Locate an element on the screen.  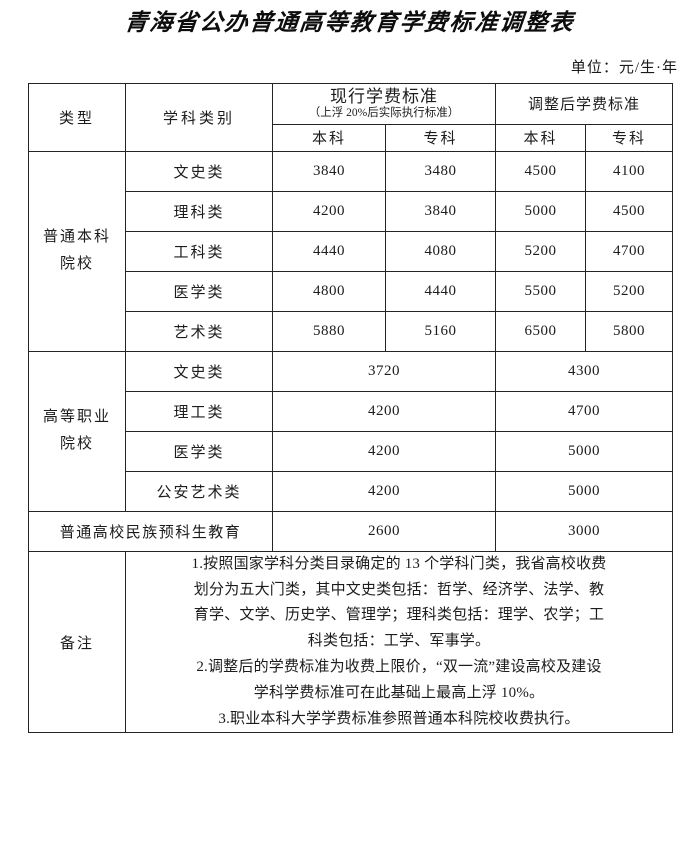
table-row: 医学类 4800 4440 5500 5200 is located at coordinates (351, 291).